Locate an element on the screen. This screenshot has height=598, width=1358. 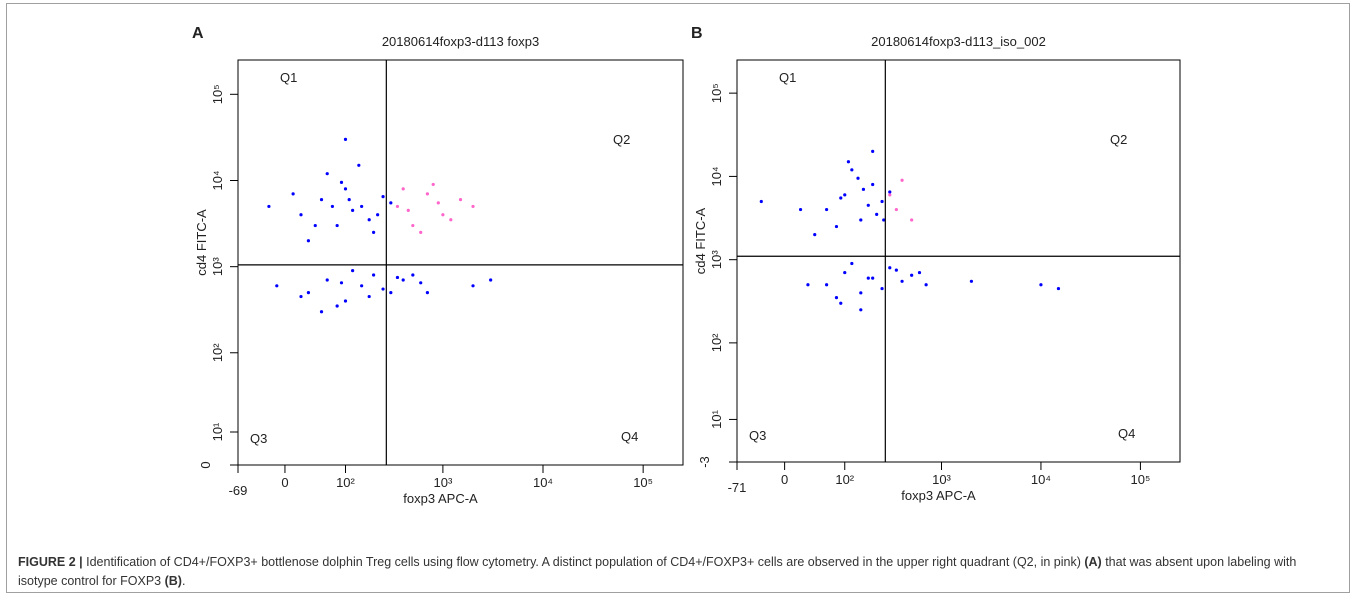
x-tick-label: -71 is located at coordinates (737, 487).